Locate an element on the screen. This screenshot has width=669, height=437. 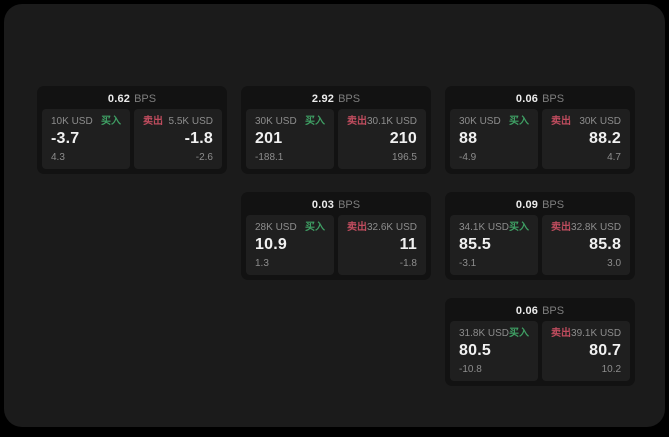
buy-price: -3.7 is located at coordinates (65, 138).